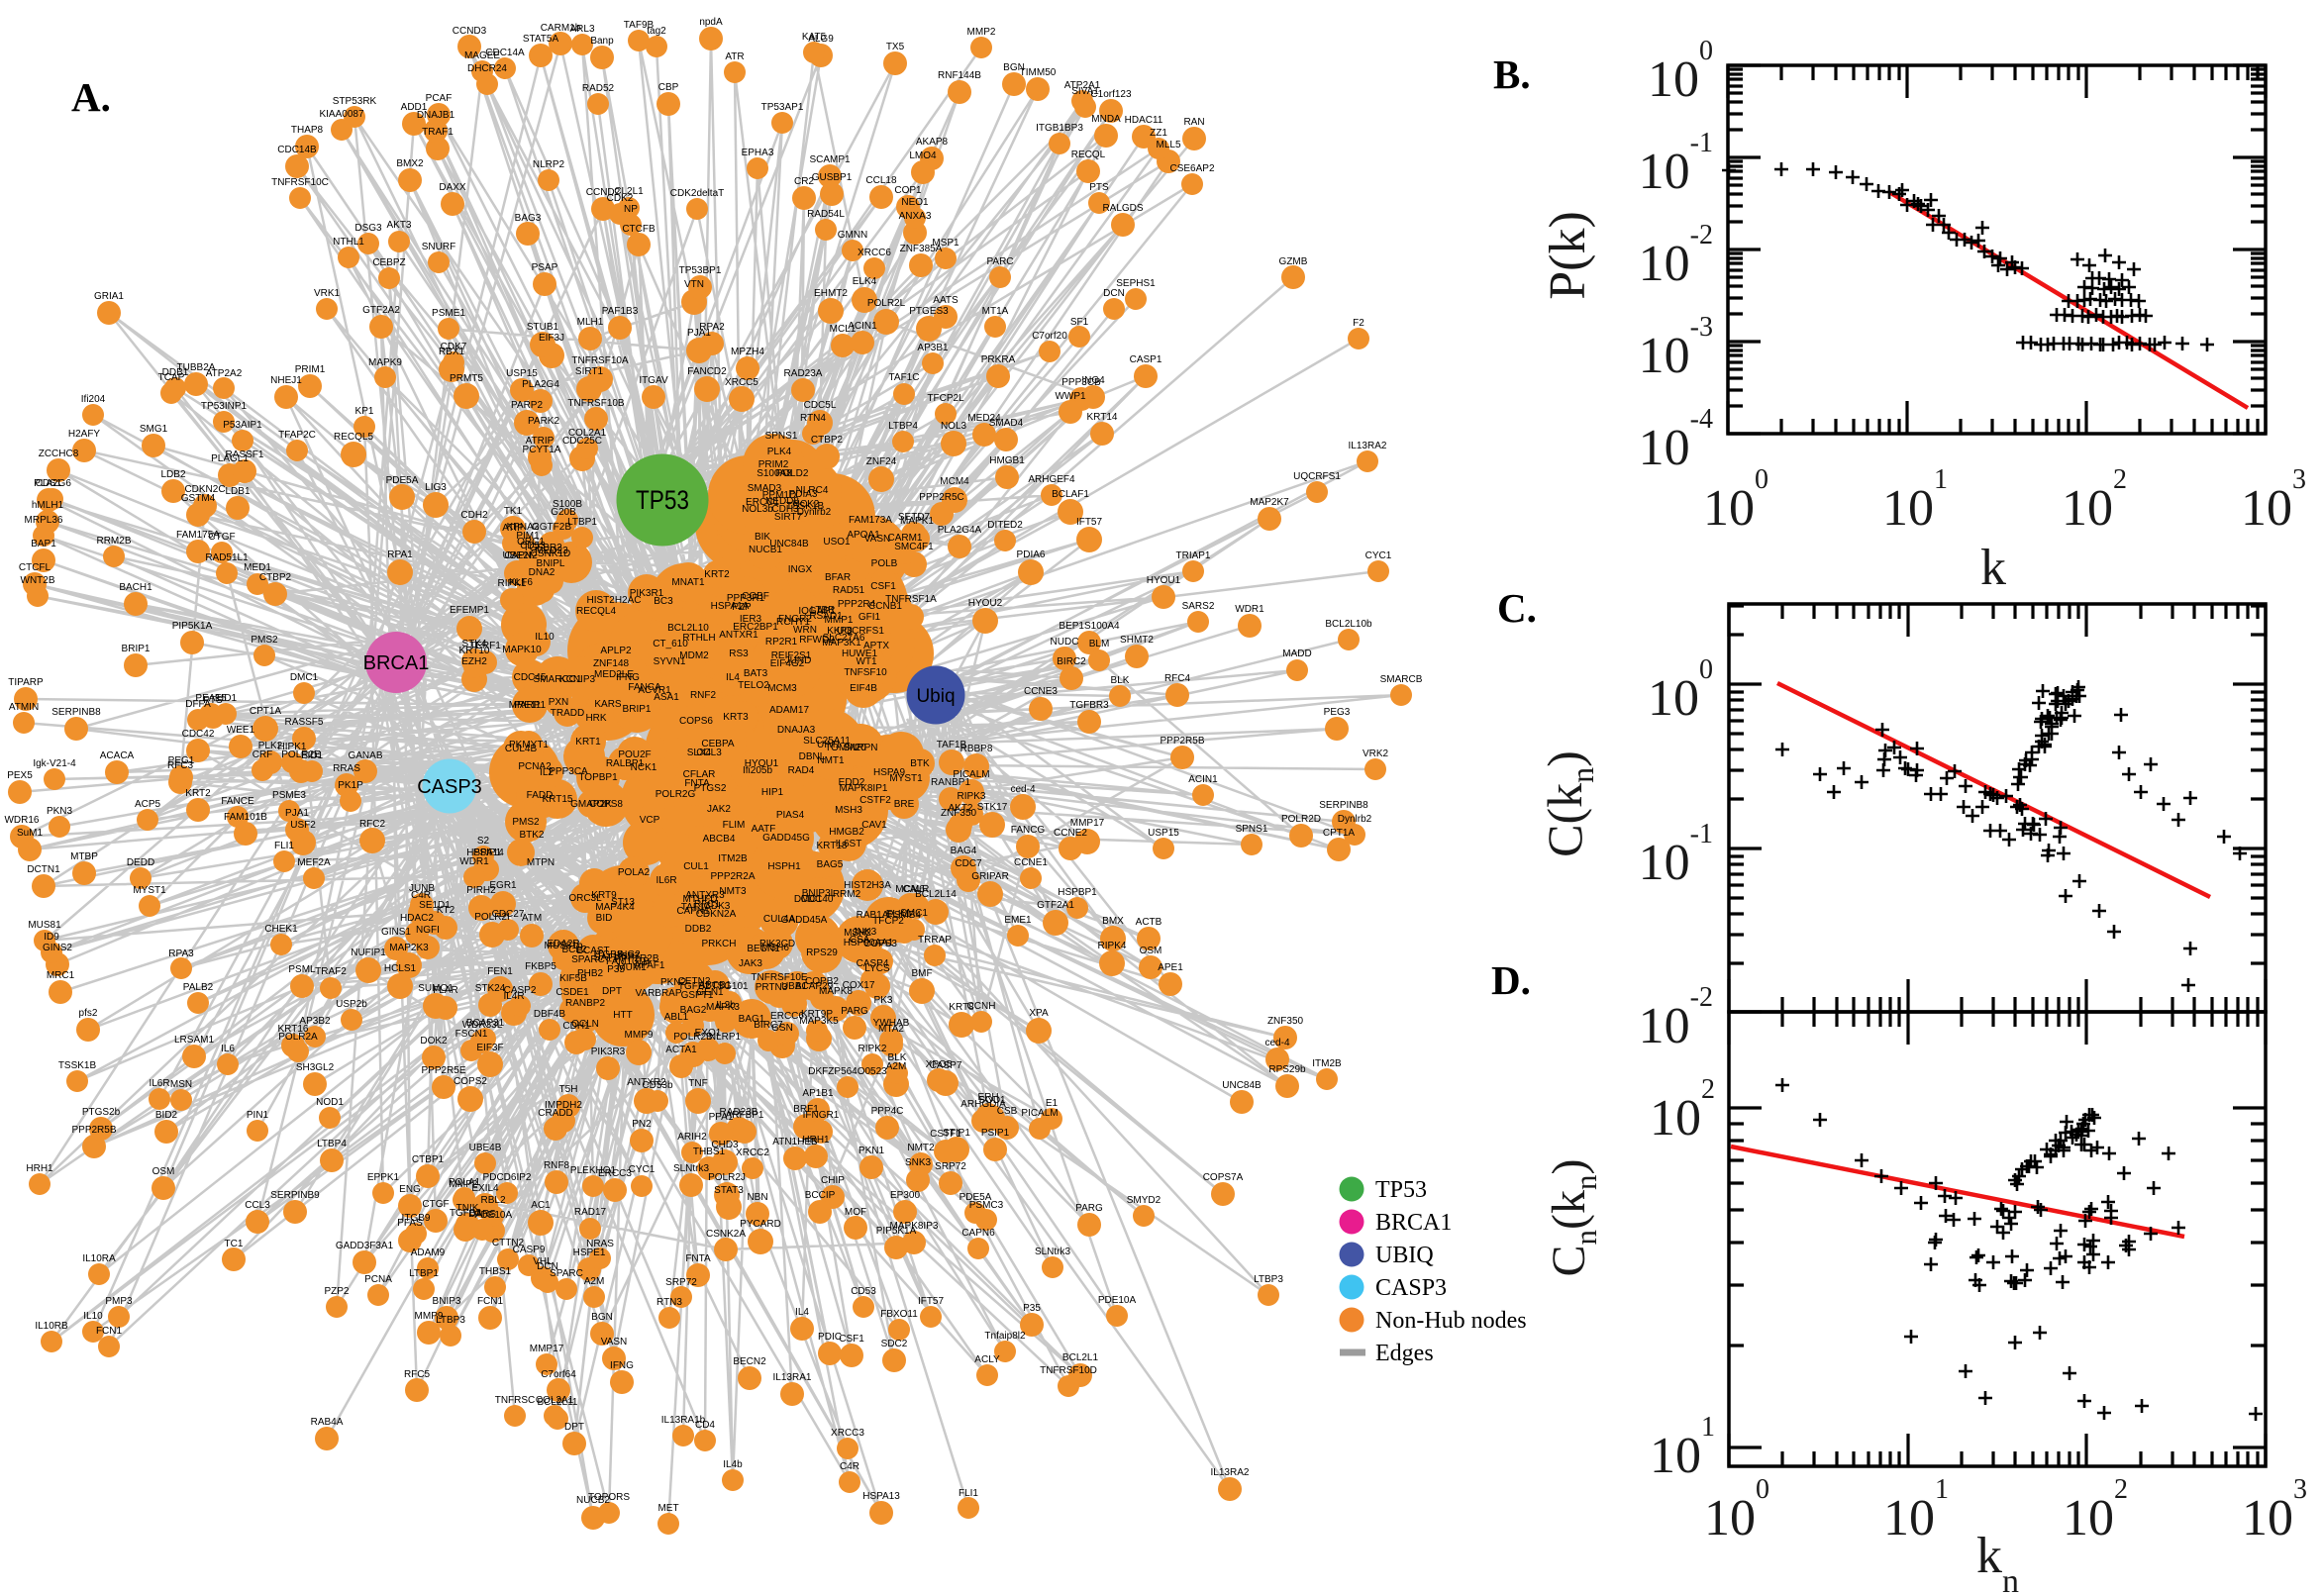 Image resolution: width=2323 pixels, height=1596 pixels. What do you see at coordinates (830, 1337) in the screenshot?
I see `svg-text: PDIC` at bounding box center [830, 1337].